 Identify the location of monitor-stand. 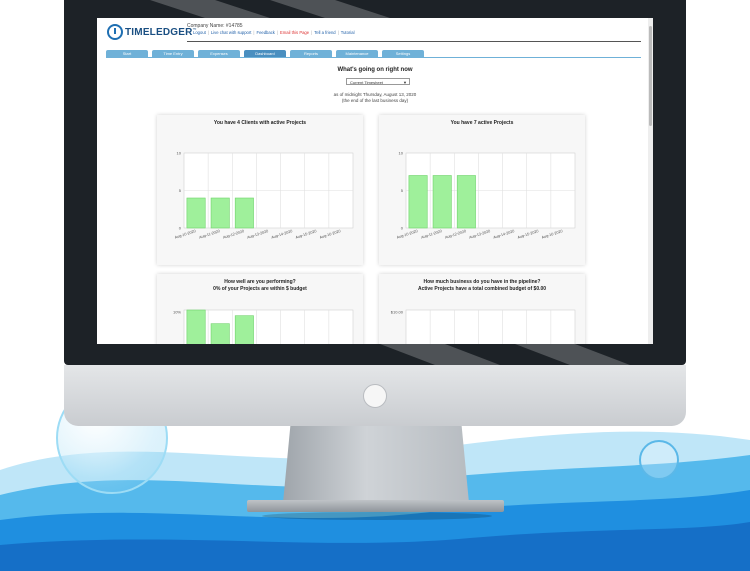
(376, 464).